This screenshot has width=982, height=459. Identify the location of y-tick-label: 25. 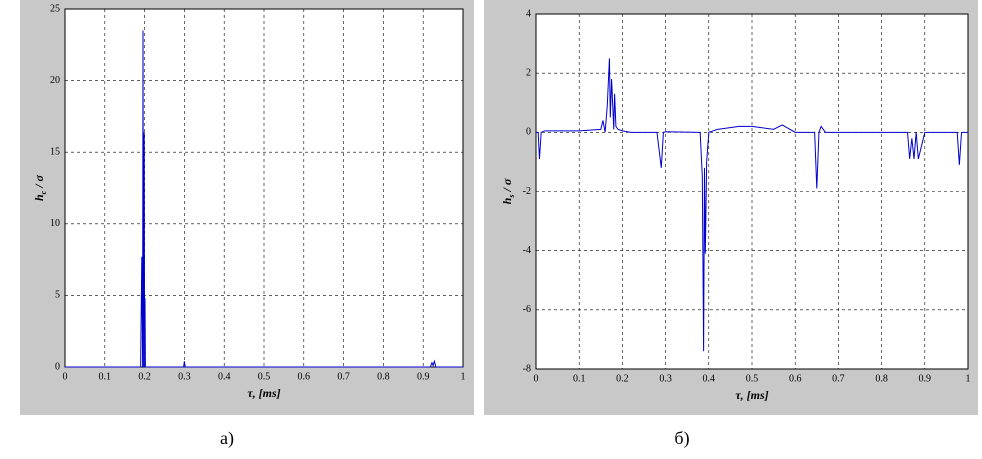
(55, 8).